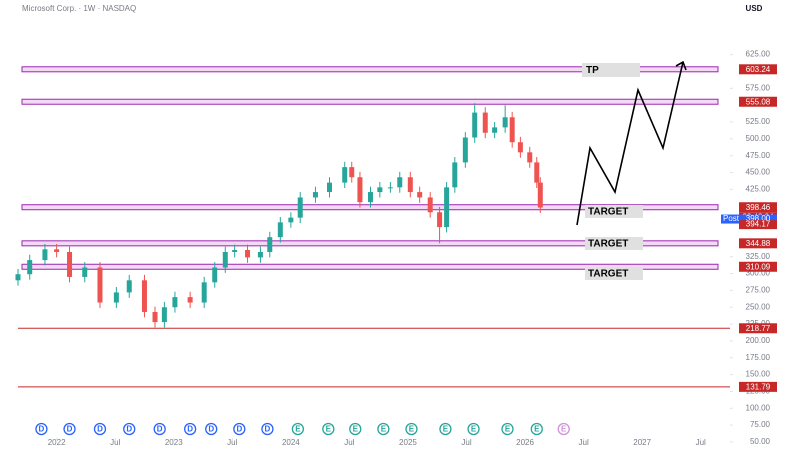 This screenshot has width=800, height=450. What do you see at coordinates (174, 442) in the screenshot?
I see `x-tick-label: 2023` at bounding box center [174, 442].